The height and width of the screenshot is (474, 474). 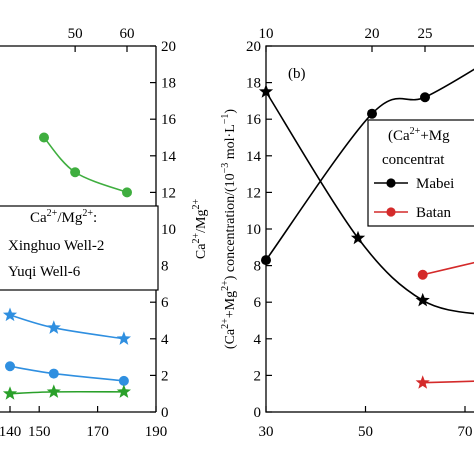 What do you see at coordinates (168, 193) in the screenshot?
I see `panel-a-y-tick-label: 12` at bounding box center [168, 193].